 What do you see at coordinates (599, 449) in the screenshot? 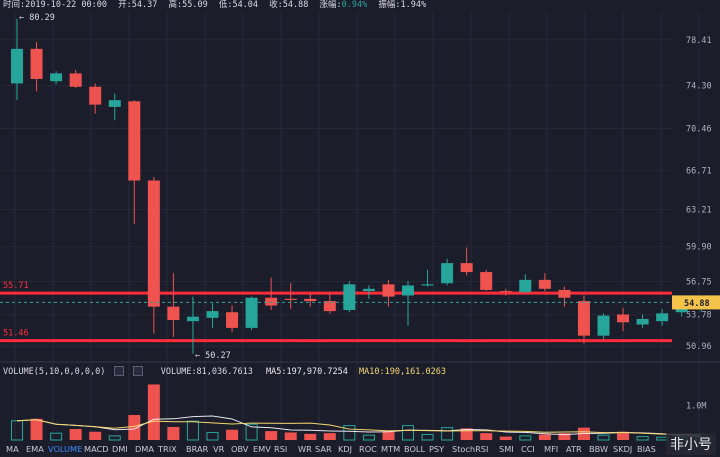
I see `tab-bbw: BBW` at bounding box center [599, 449].